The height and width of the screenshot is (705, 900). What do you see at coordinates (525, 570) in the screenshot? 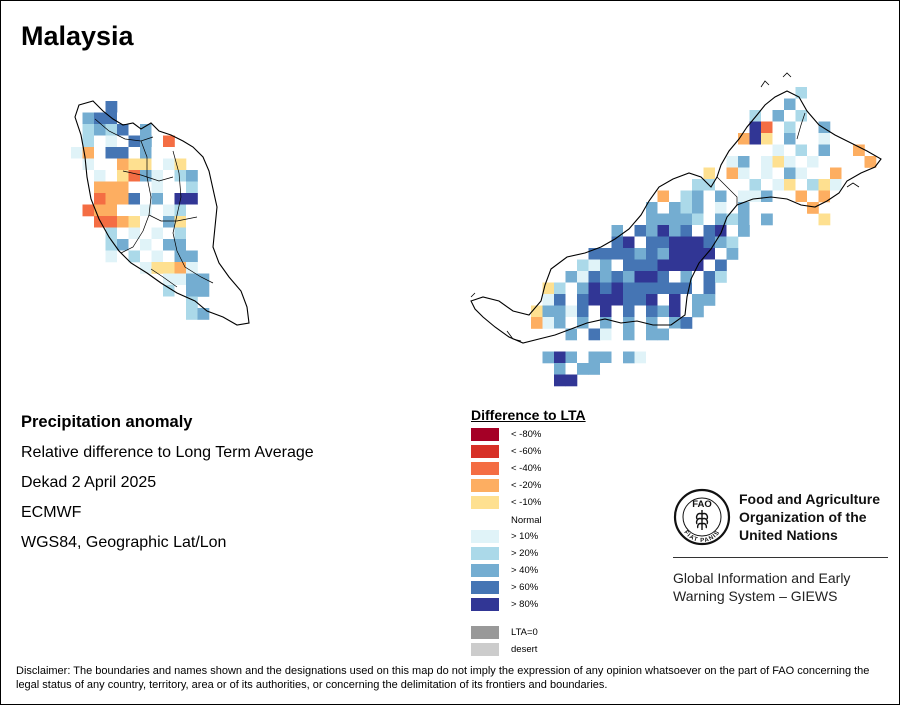
I see `legend-label: > 40%` at bounding box center [525, 570].